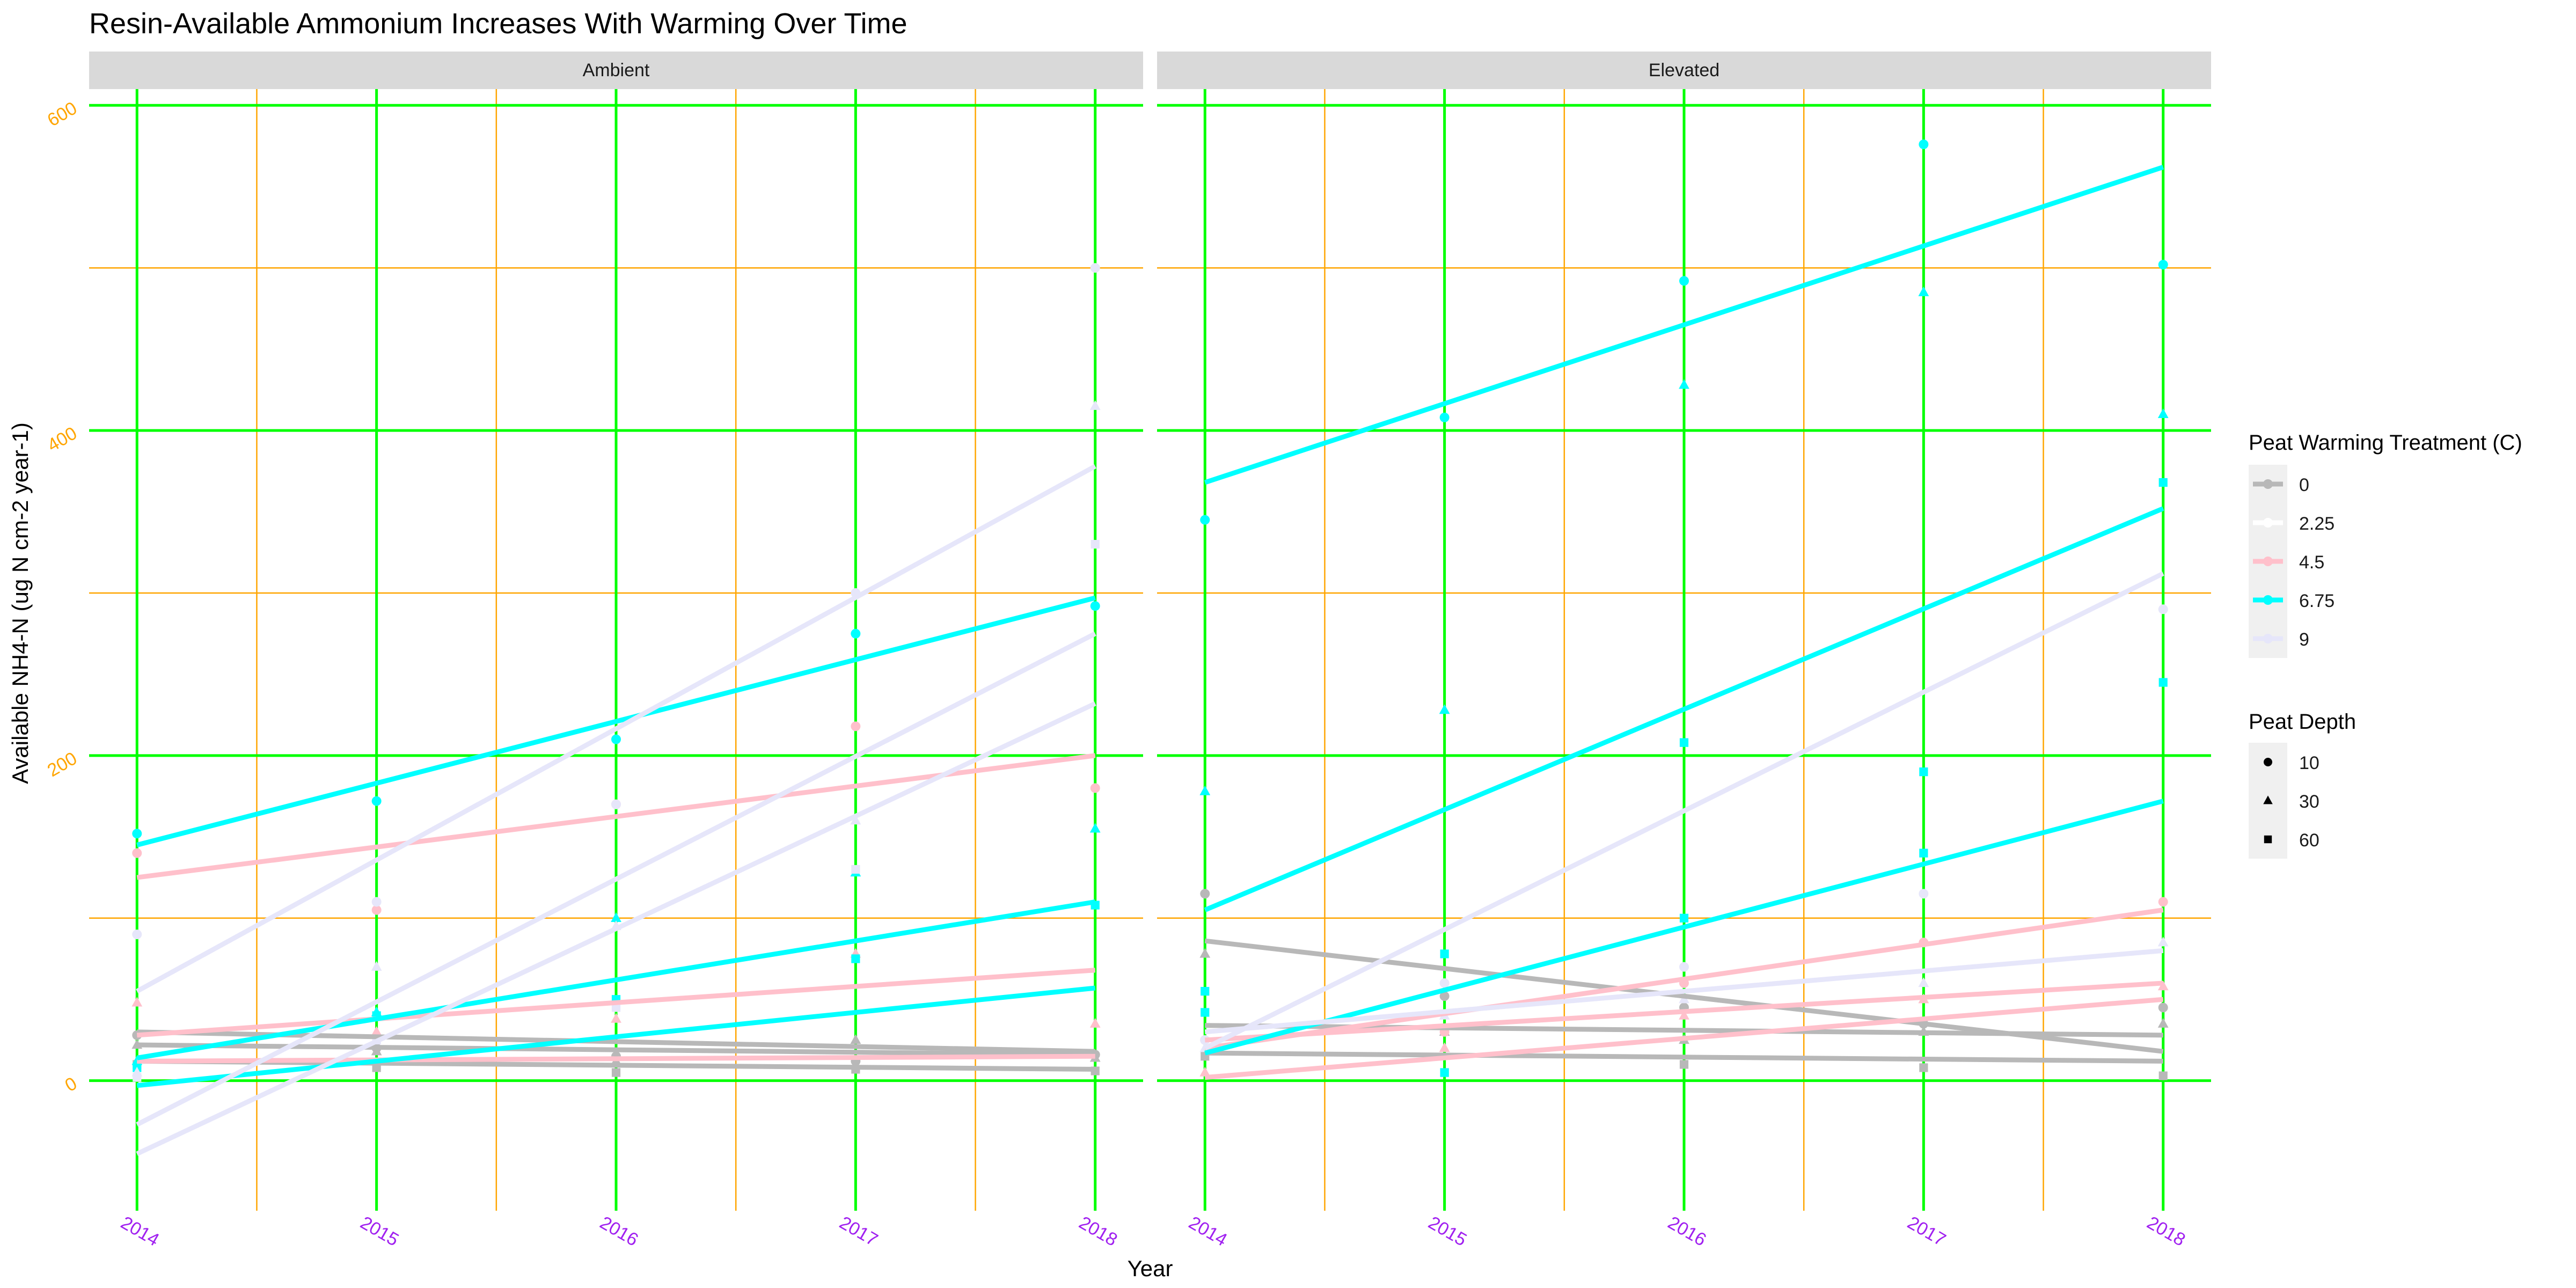 This screenshot has width=2576, height=1288. Describe the element at coordinates (2293, 562) in the screenshot. I see `legend-color-items: 0 2.25 4.5 6.75 9` at that location.